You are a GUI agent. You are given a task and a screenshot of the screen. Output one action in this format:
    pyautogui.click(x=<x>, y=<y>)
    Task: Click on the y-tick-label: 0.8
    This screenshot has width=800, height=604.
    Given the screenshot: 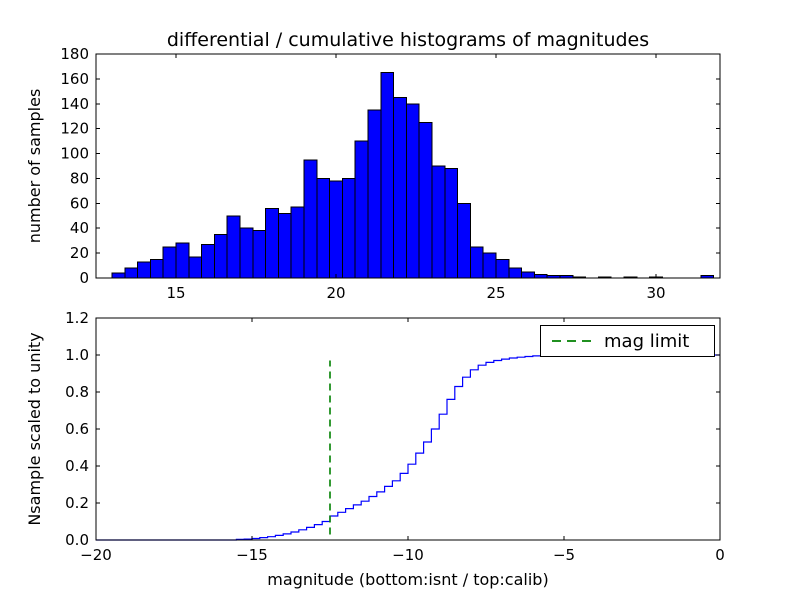 What is the action you would take?
    pyautogui.click(x=77, y=392)
    